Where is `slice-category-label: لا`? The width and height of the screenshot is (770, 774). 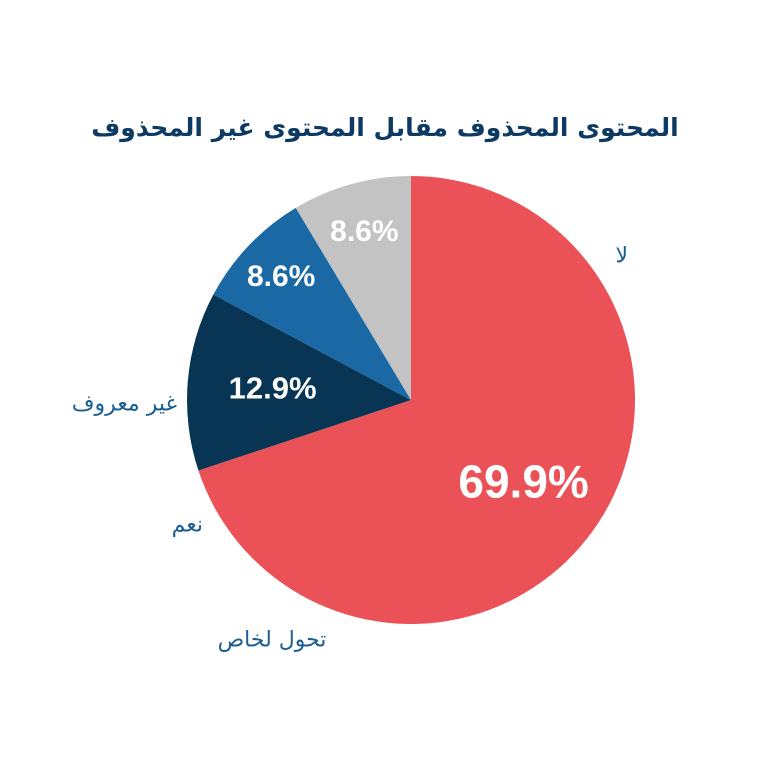 slice-category-label: لا is located at coordinates (621, 256).